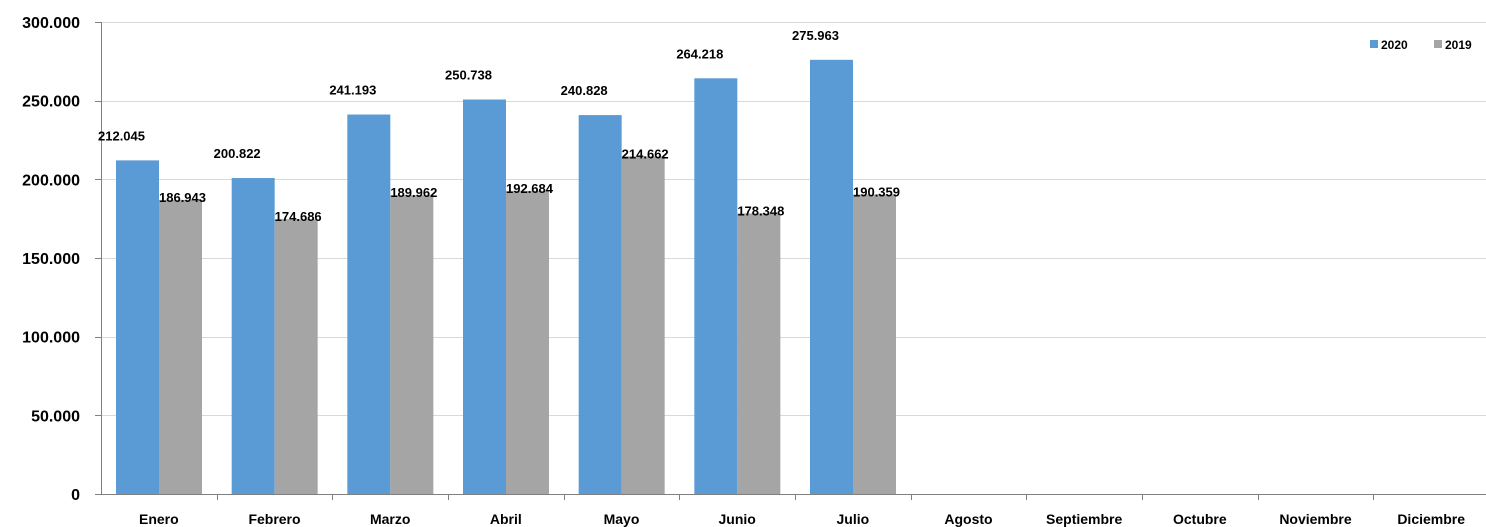  Describe the element at coordinates (600, 304) in the screenshot. I see `bar-2020-mayo` at that location.